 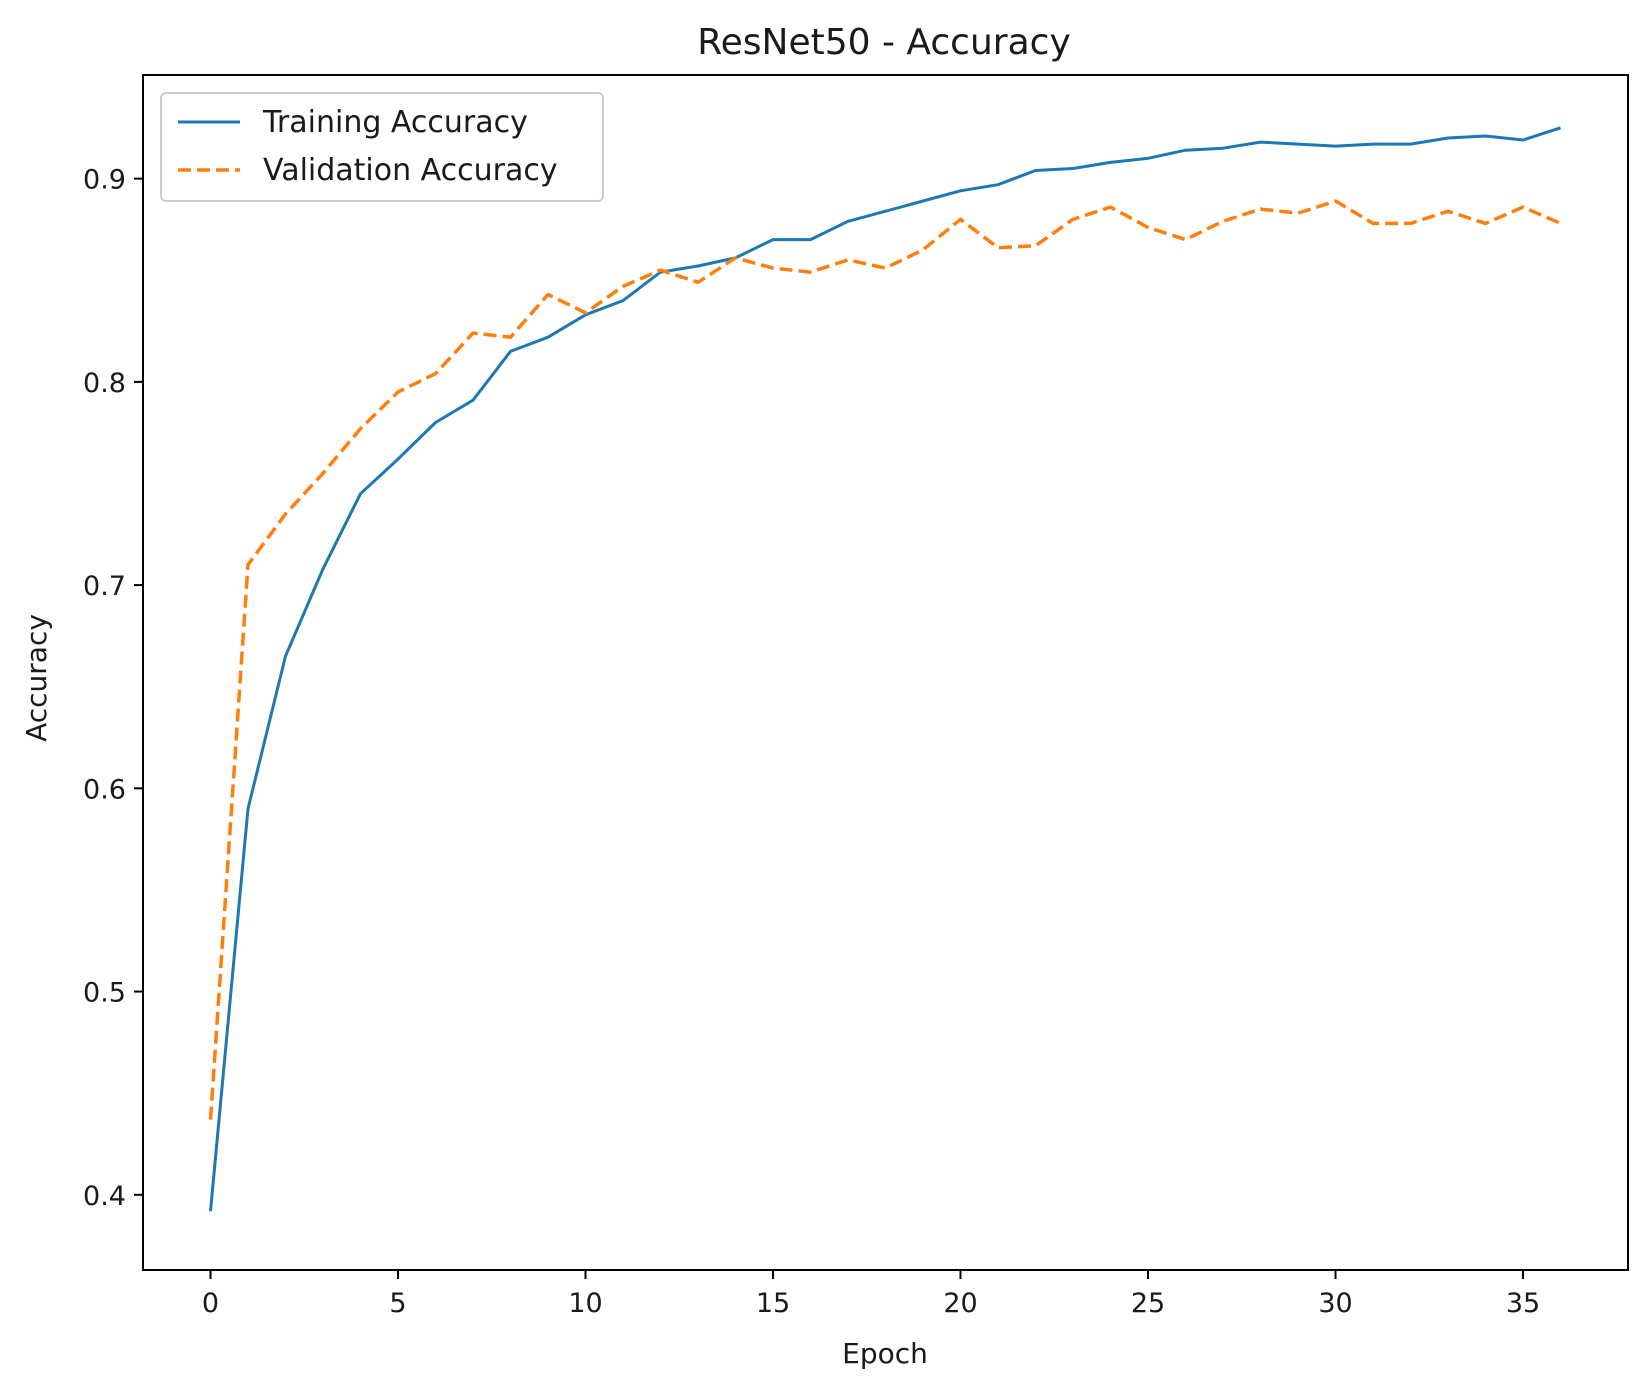 I want to click on x-tick-label: 20, so click(x=960, y=1303).